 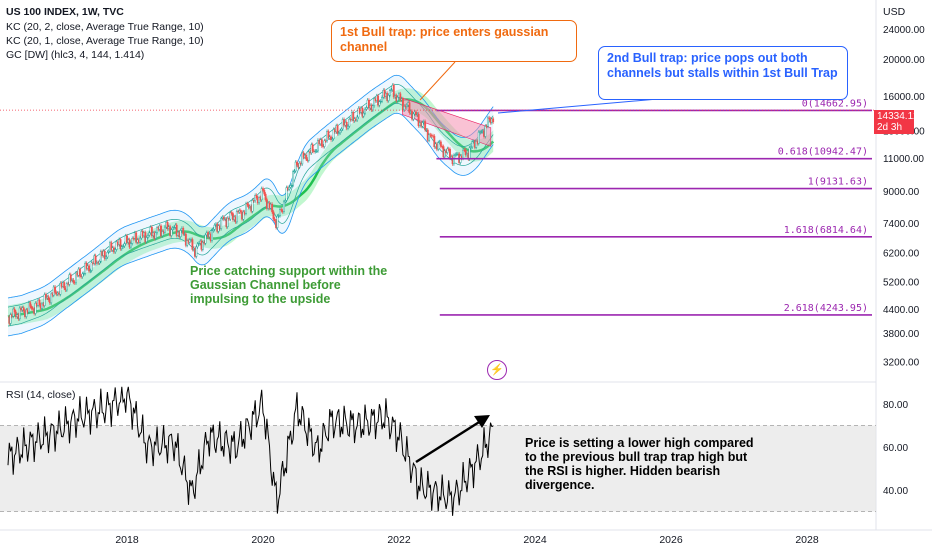 I want to click on time-axis-tick: 2022, so click(x=399, y=540).